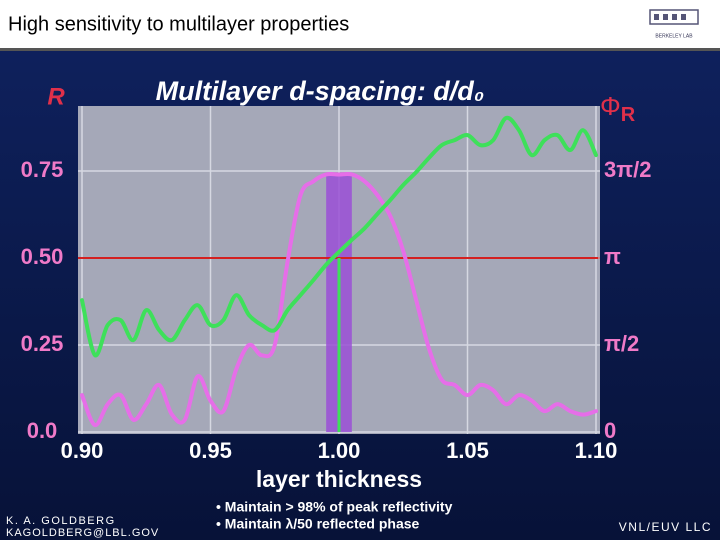 This screenshot has height=540, width=720. I want to click on y2-tick-label: π, so click(612, 256).